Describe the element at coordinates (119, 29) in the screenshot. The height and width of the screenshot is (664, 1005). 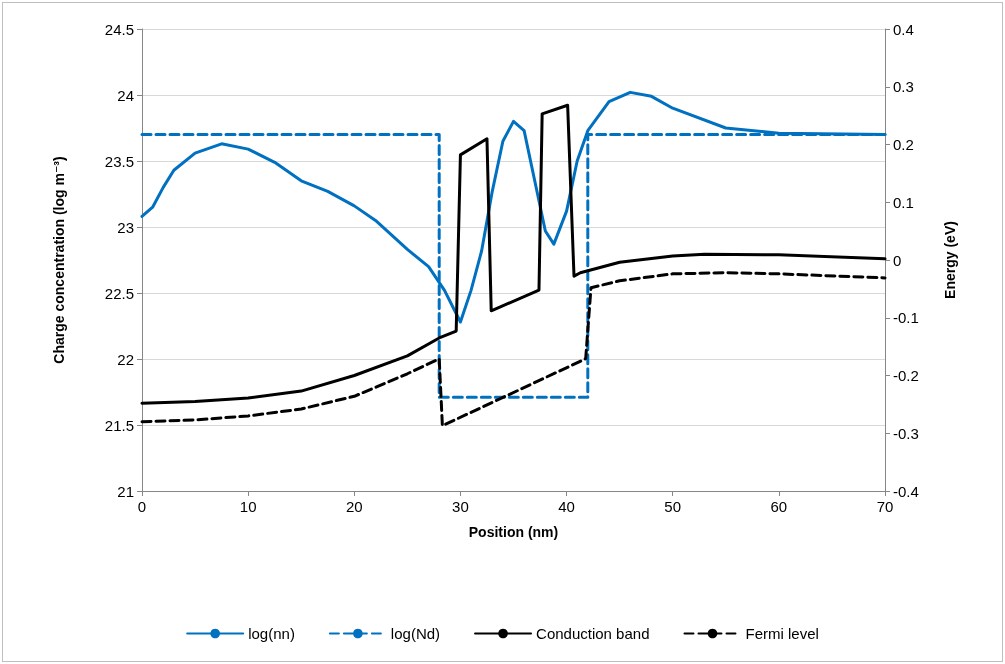
I see `y-tick-label: 24.5` at that location.